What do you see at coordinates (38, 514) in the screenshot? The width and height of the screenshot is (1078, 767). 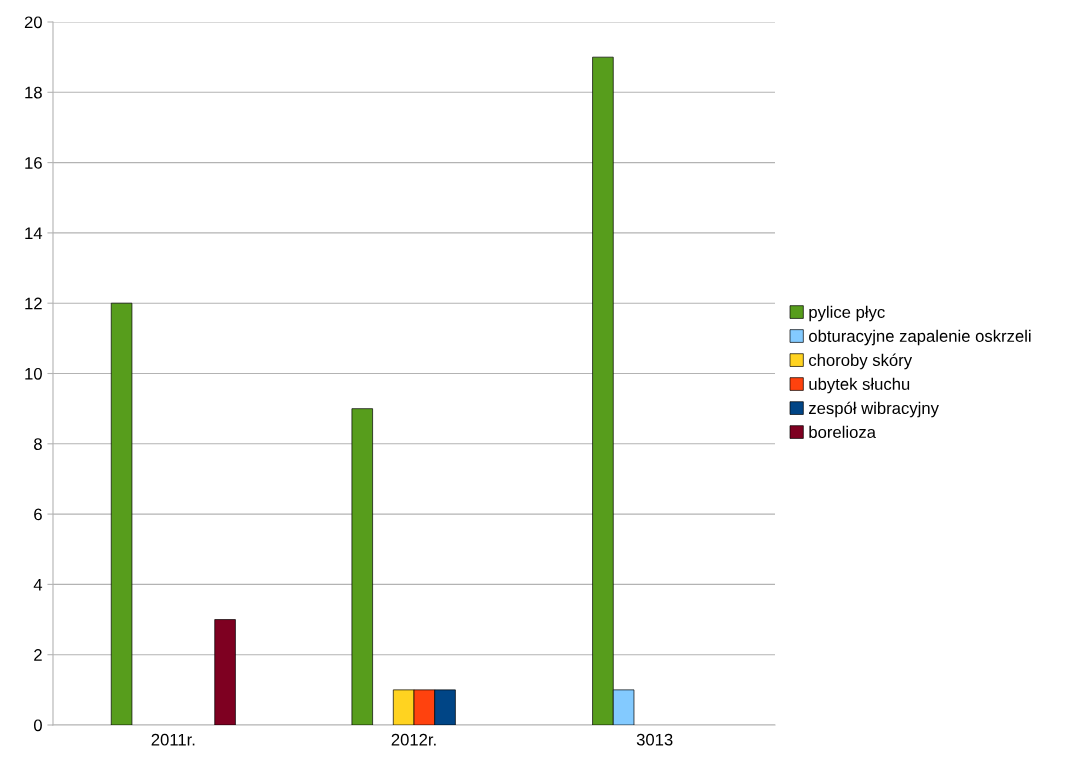 I see `y-tick-label: 6` at bounding box center [38, 514].